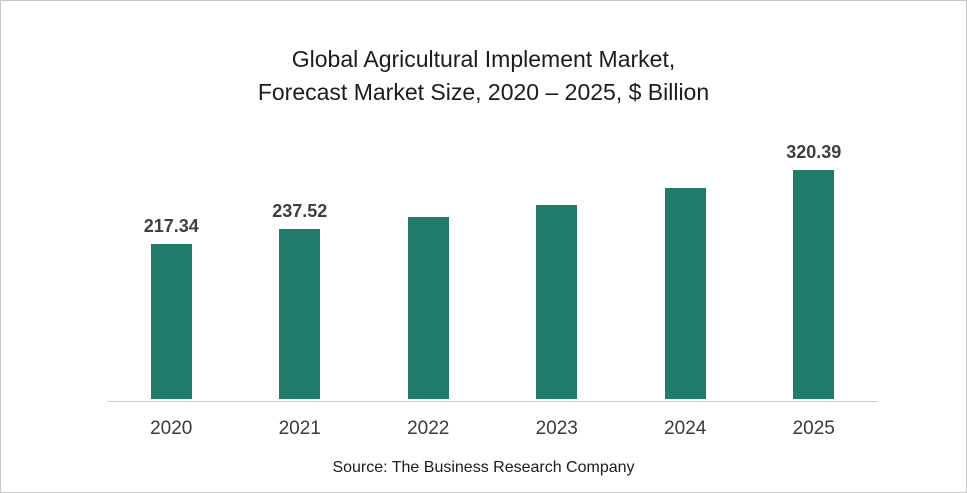 Image resolution: width=967 pixels, height=493 pixels. What do you see at coordinates (483, 59) in the screenshot?
I see `chart-title-line-1: Global Agricultural Implement Market,` at bounding box center [483, 59].